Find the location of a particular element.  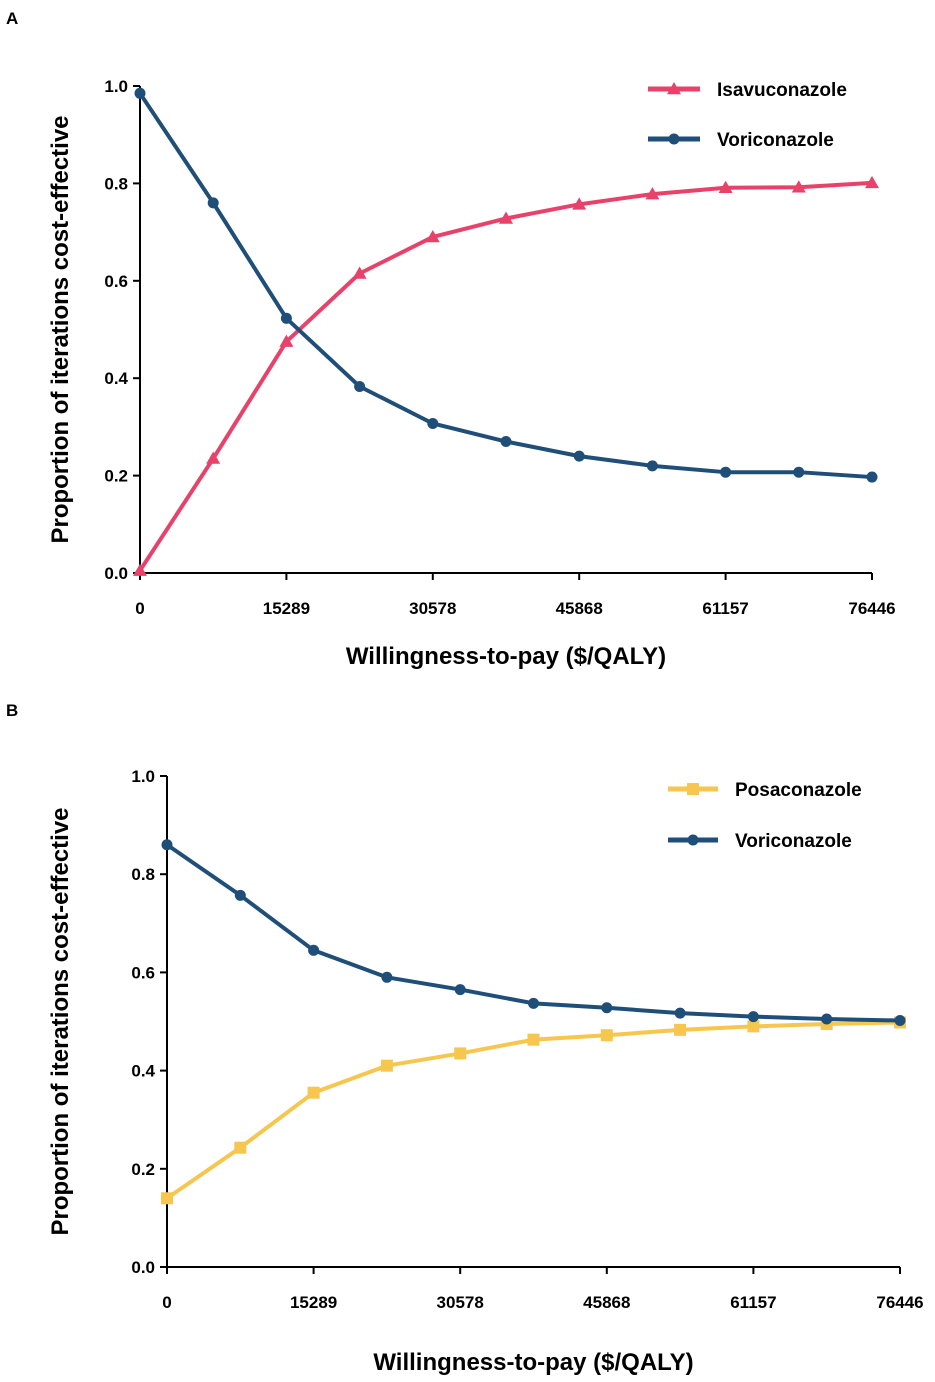

panel-b-series-posaconazole-line is located at coordinates (533, 1110).